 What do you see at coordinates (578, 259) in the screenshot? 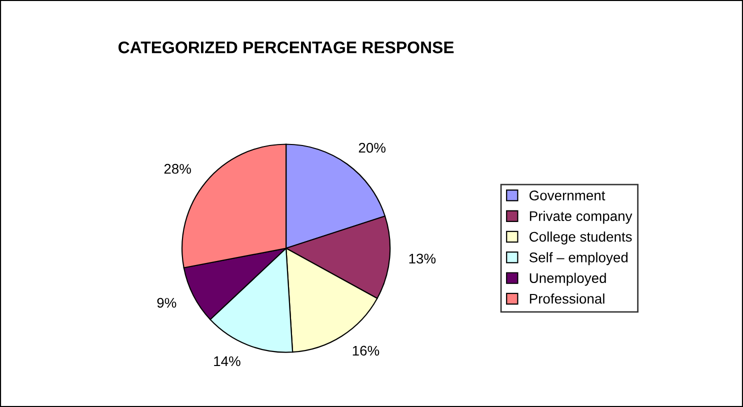
I see `legend-label: Self – employed` at bounding box center [578, 259].